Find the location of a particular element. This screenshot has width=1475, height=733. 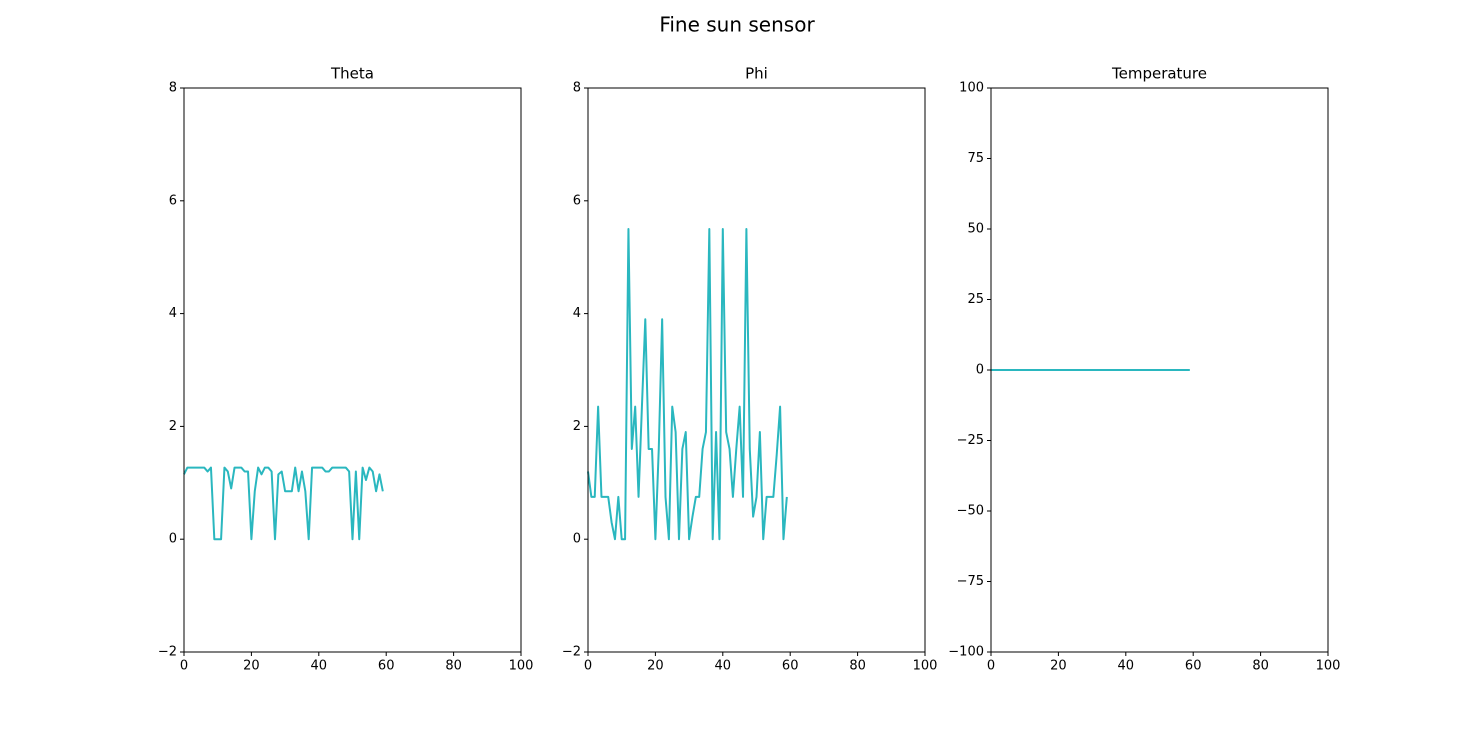

figure-title: Fine sun sensor is located at coordinates (737, 25).